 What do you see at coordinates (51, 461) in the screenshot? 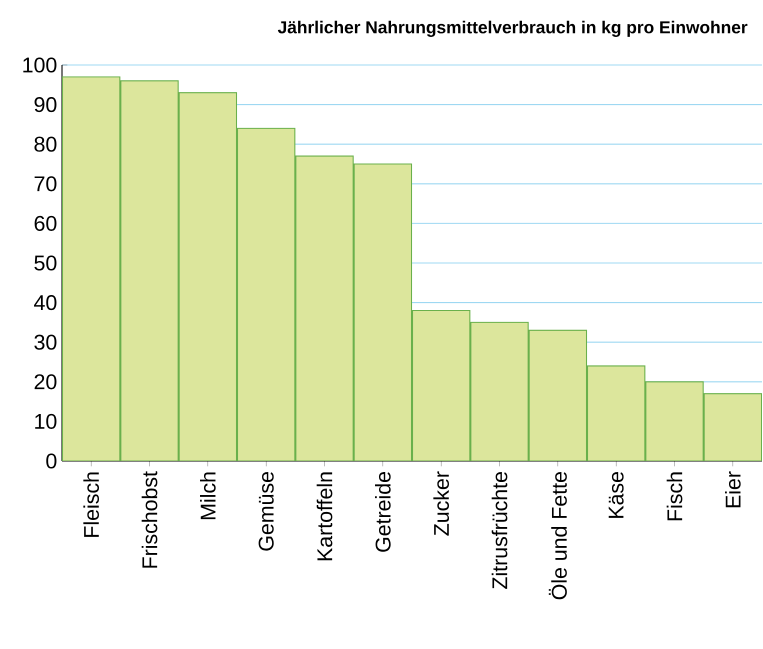
I see `y-tick-label: 0` at bounding box center [51, 461].